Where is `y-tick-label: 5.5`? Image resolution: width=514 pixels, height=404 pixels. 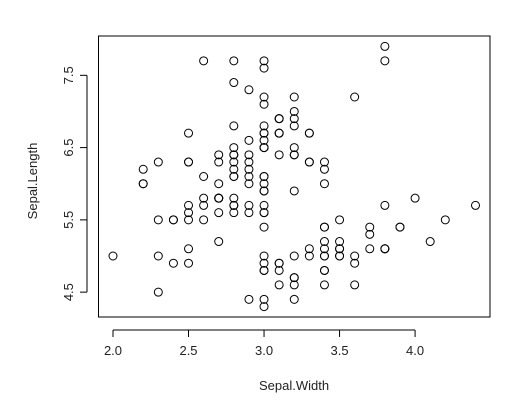 y-tick-label: 5.5 is located at coordinates (68, 220).